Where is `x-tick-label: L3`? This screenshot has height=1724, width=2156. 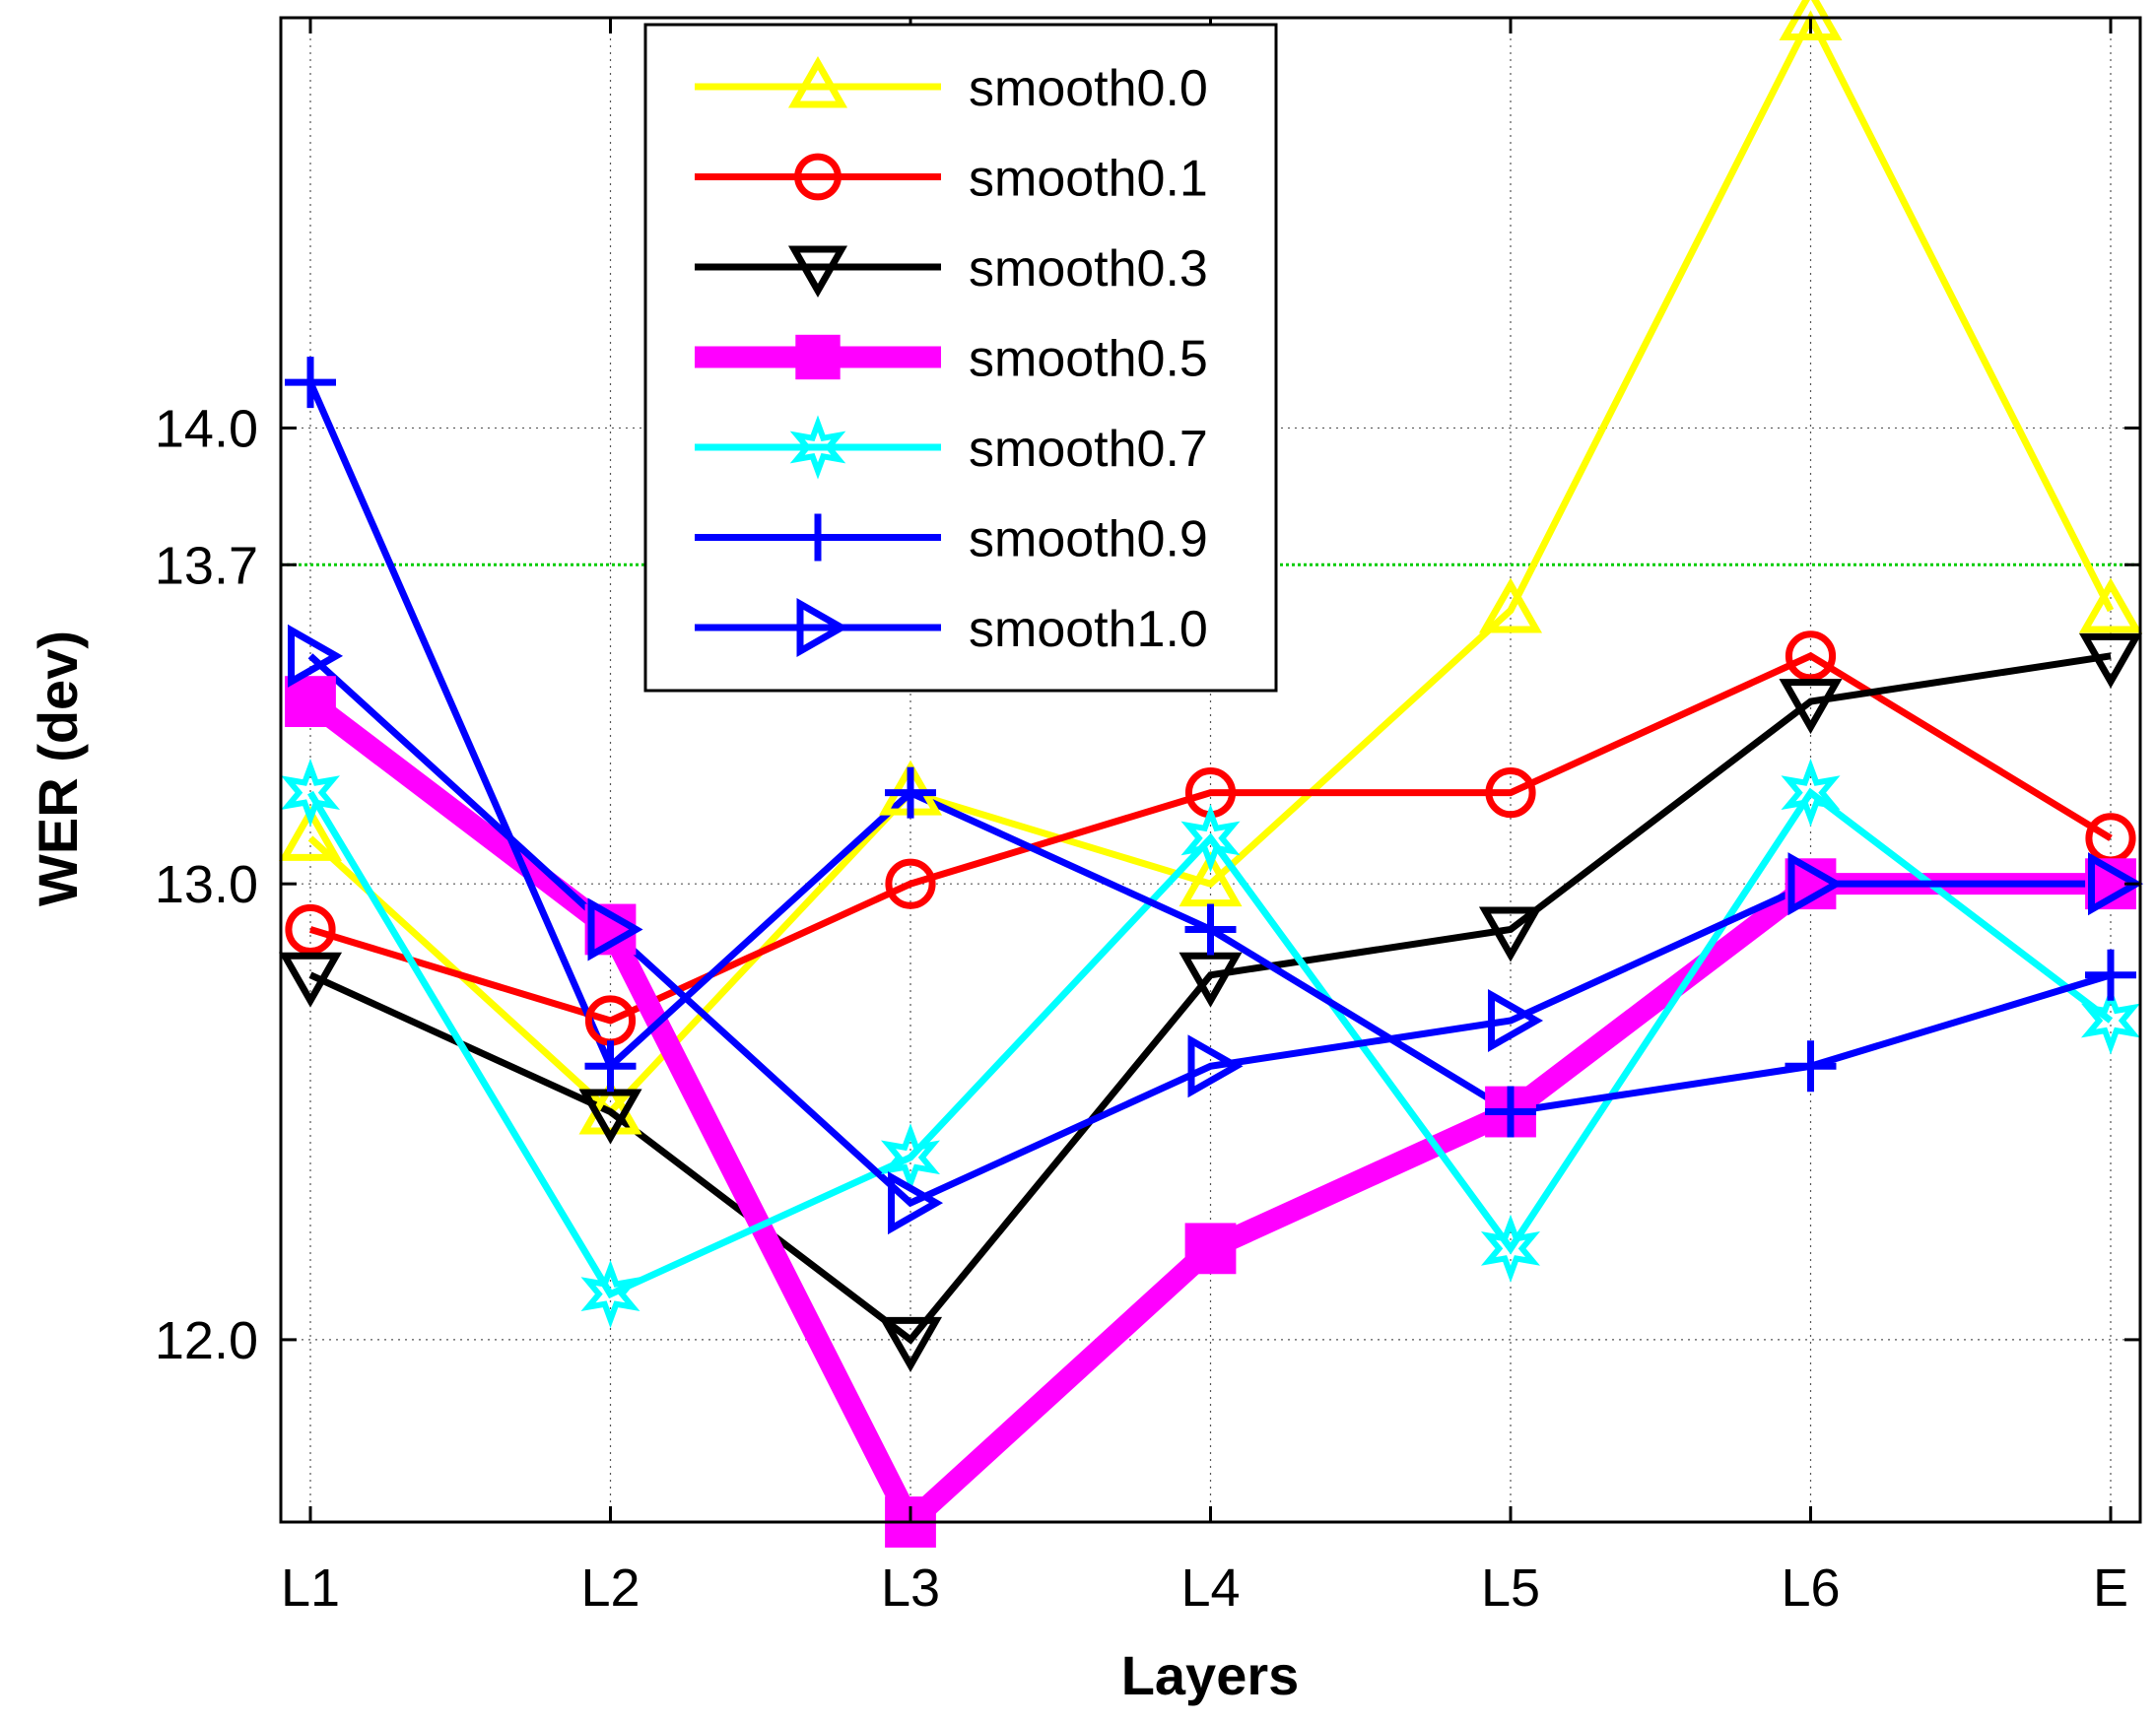 x-tick-label: L3 is located at coordinates (911, 1588).